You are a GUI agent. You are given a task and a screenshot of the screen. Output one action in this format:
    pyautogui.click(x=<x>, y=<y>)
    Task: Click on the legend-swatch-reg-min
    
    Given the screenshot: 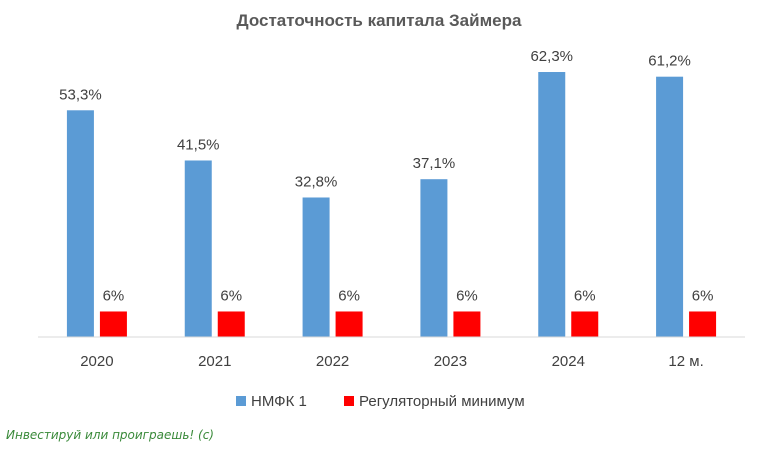 What is the action you would take?
    pyautogui.click(x=349, y=401)
    